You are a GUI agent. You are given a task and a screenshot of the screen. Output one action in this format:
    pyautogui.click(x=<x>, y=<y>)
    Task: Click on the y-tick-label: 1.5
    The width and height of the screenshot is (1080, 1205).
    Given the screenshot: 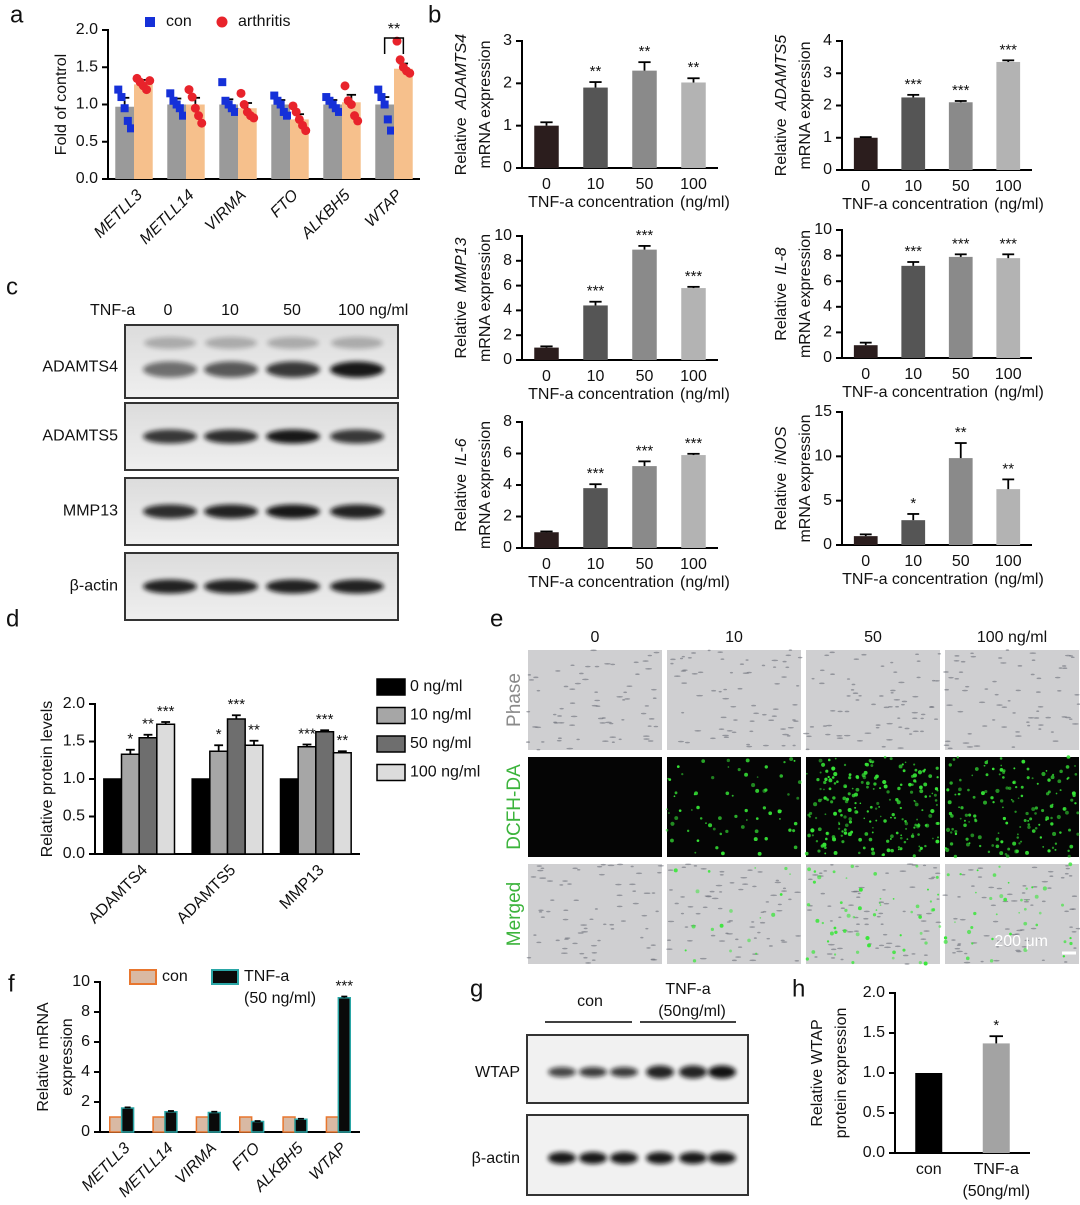 What is the action you would take?
    pyautogui.click(x=74, y=741)
    